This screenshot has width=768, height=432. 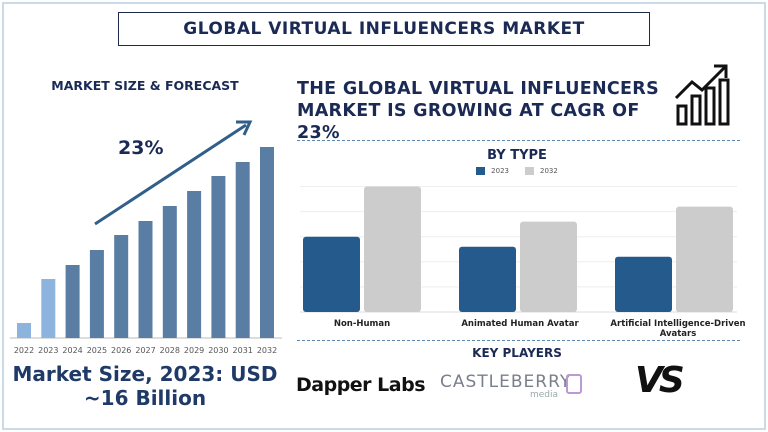 I want to click on tick-label-2028: 2028, so click(x=170, y=350).